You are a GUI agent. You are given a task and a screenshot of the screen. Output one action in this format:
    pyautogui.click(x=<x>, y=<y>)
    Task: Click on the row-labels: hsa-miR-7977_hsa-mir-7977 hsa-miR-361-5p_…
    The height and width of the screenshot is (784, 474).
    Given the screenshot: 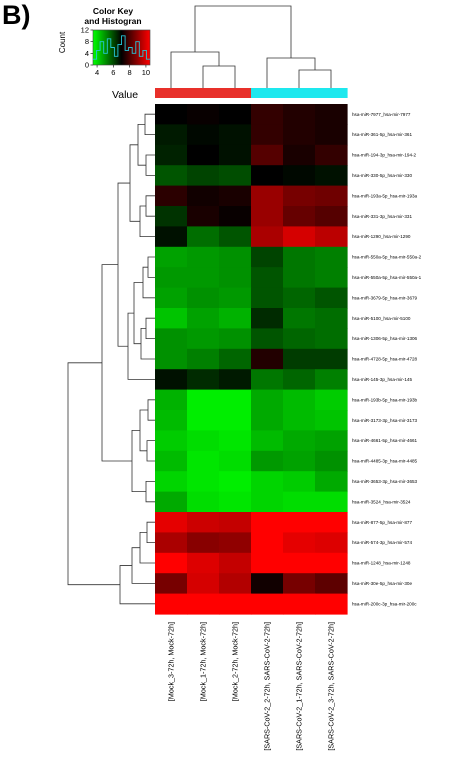 What is the action you would take?
    pyautogui.click(x=387, y=359)
    